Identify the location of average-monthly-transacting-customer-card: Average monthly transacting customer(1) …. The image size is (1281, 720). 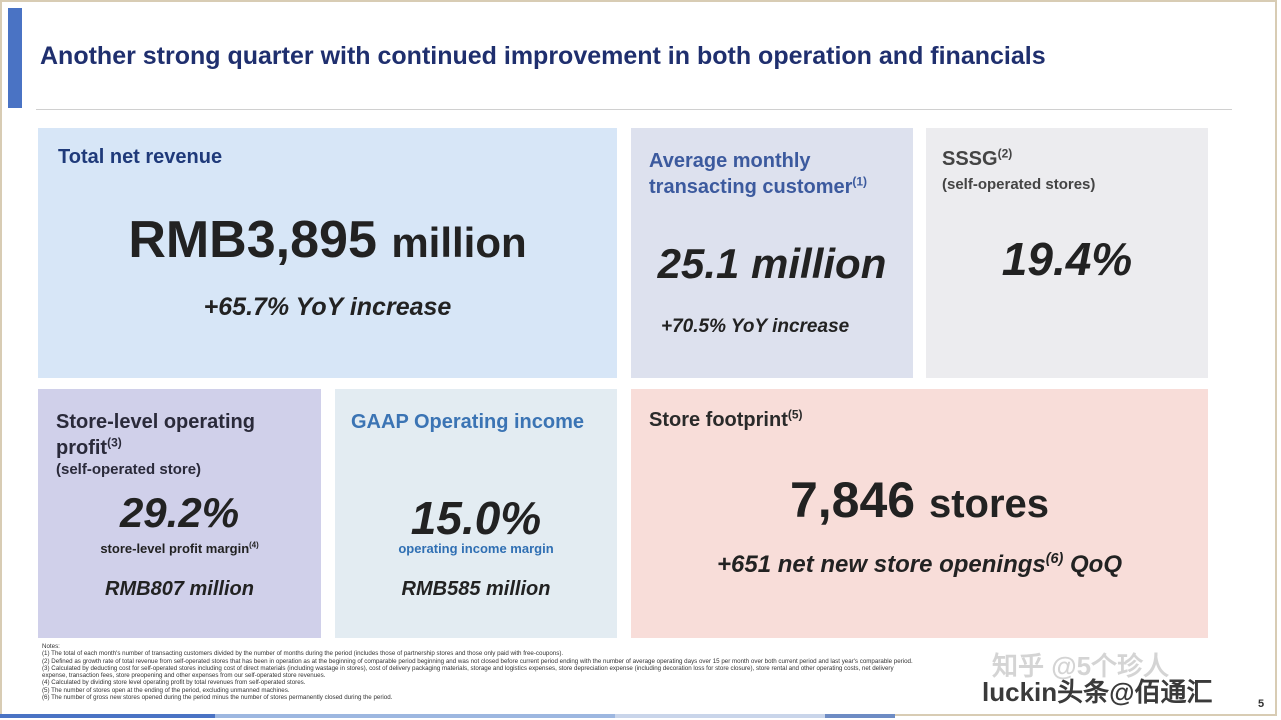
(772, 253).